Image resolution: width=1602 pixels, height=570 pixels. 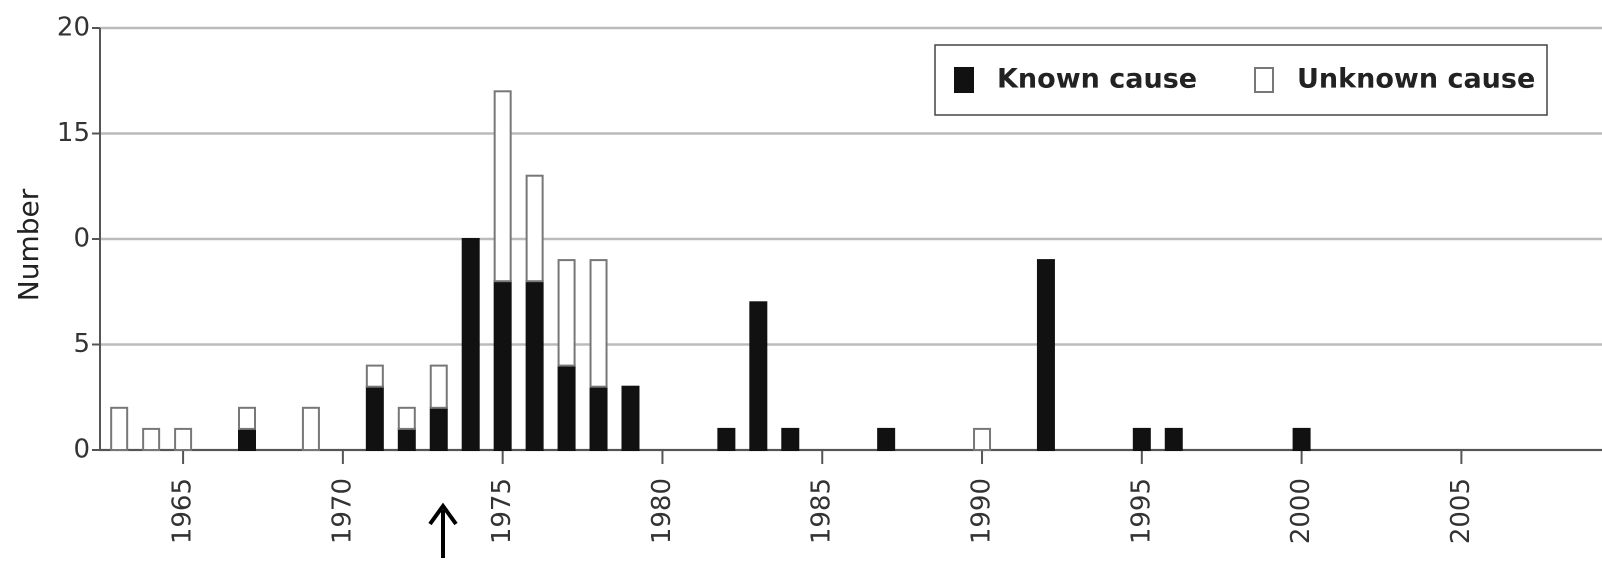 What do you see at coordinates (183, 511) in the screenshot?
I see `x-tick-label: 1965` at bounding box center [183, 511].